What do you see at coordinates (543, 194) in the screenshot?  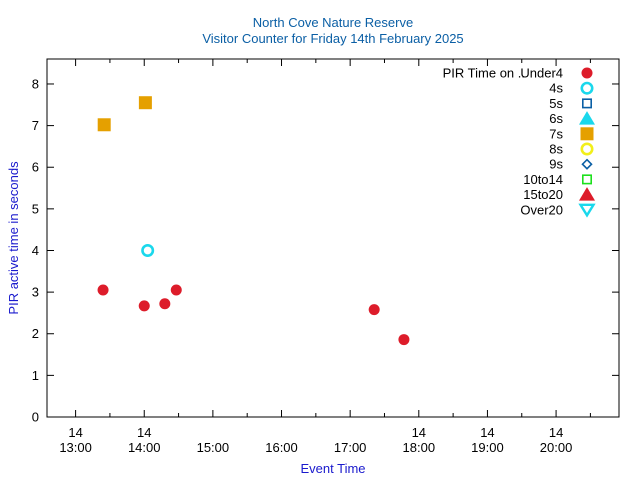 I see `legend-label: 15to20` at bounding box center [543, 194].